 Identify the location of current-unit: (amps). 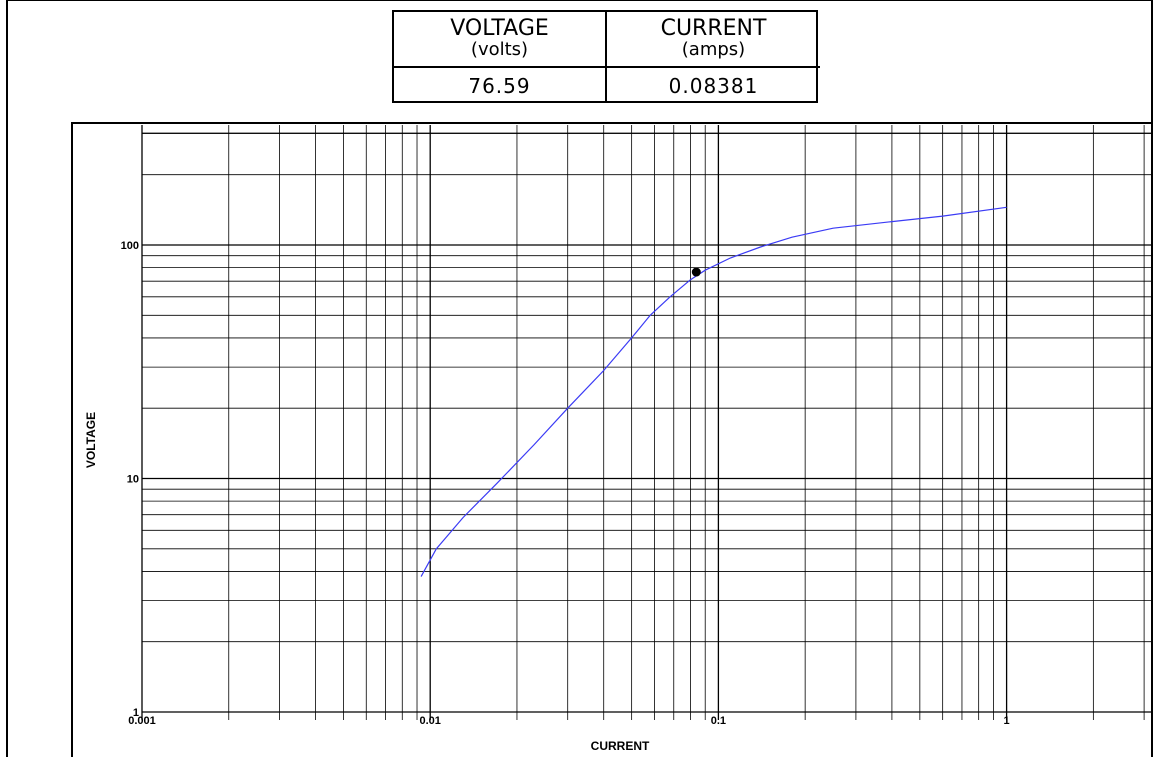
(713, 49).